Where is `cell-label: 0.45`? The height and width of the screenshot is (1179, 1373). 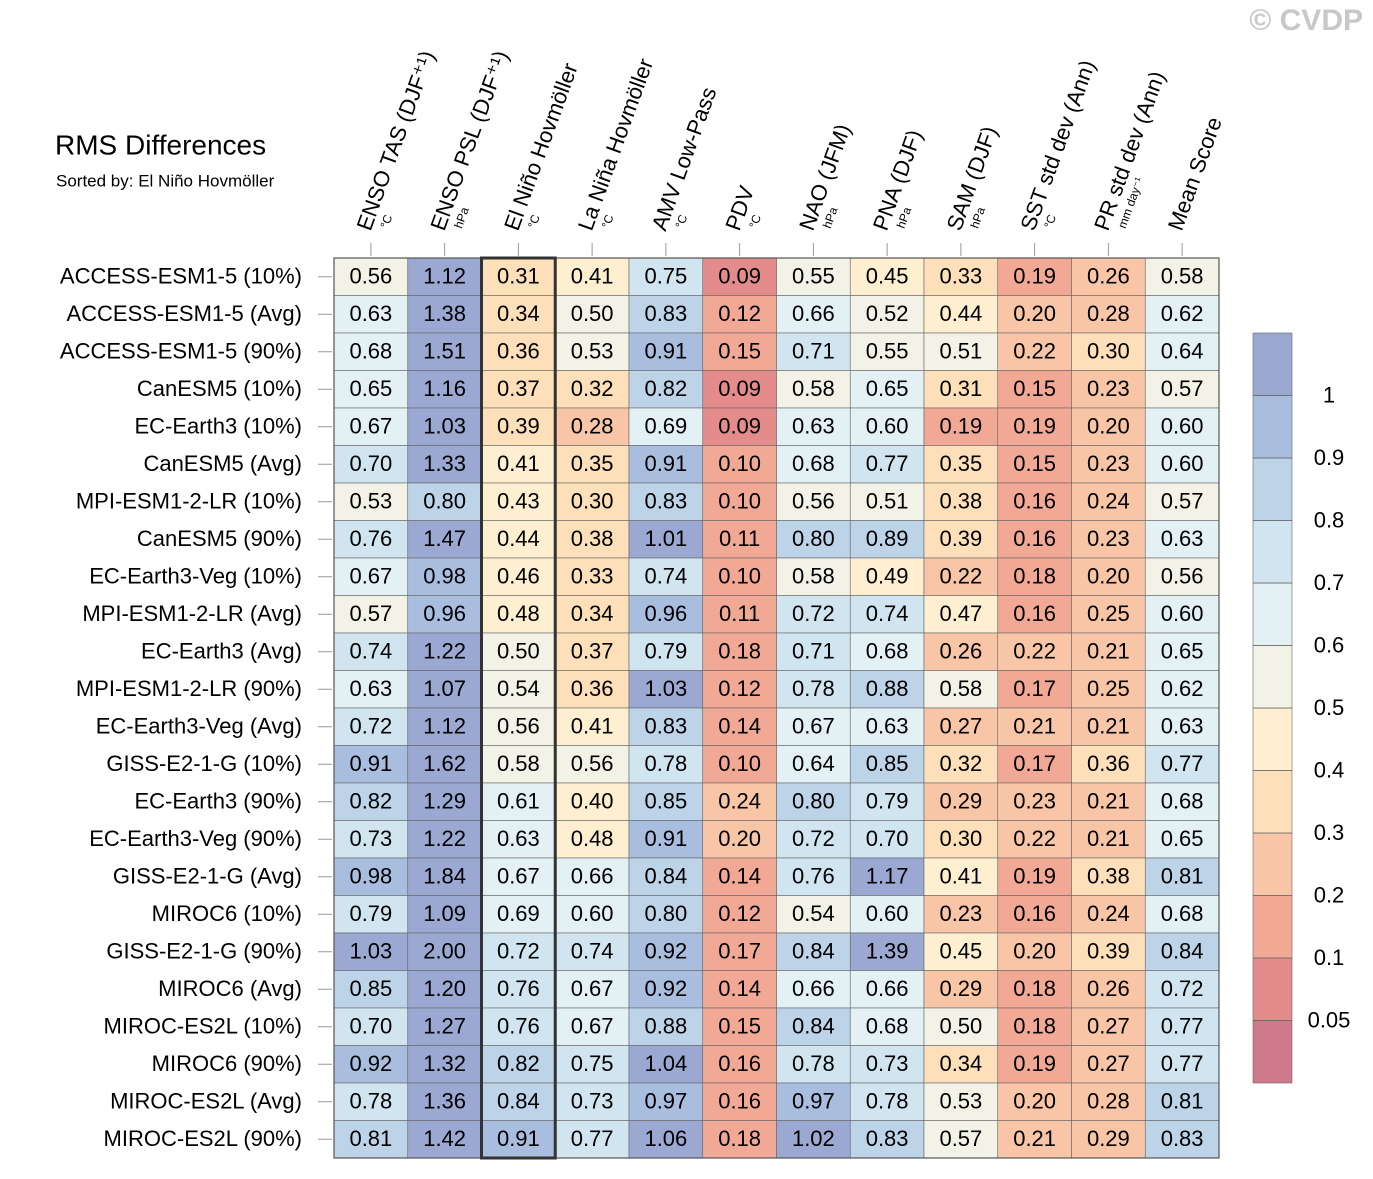
cell-label: 0.45 is located at coordinates (960, 951).